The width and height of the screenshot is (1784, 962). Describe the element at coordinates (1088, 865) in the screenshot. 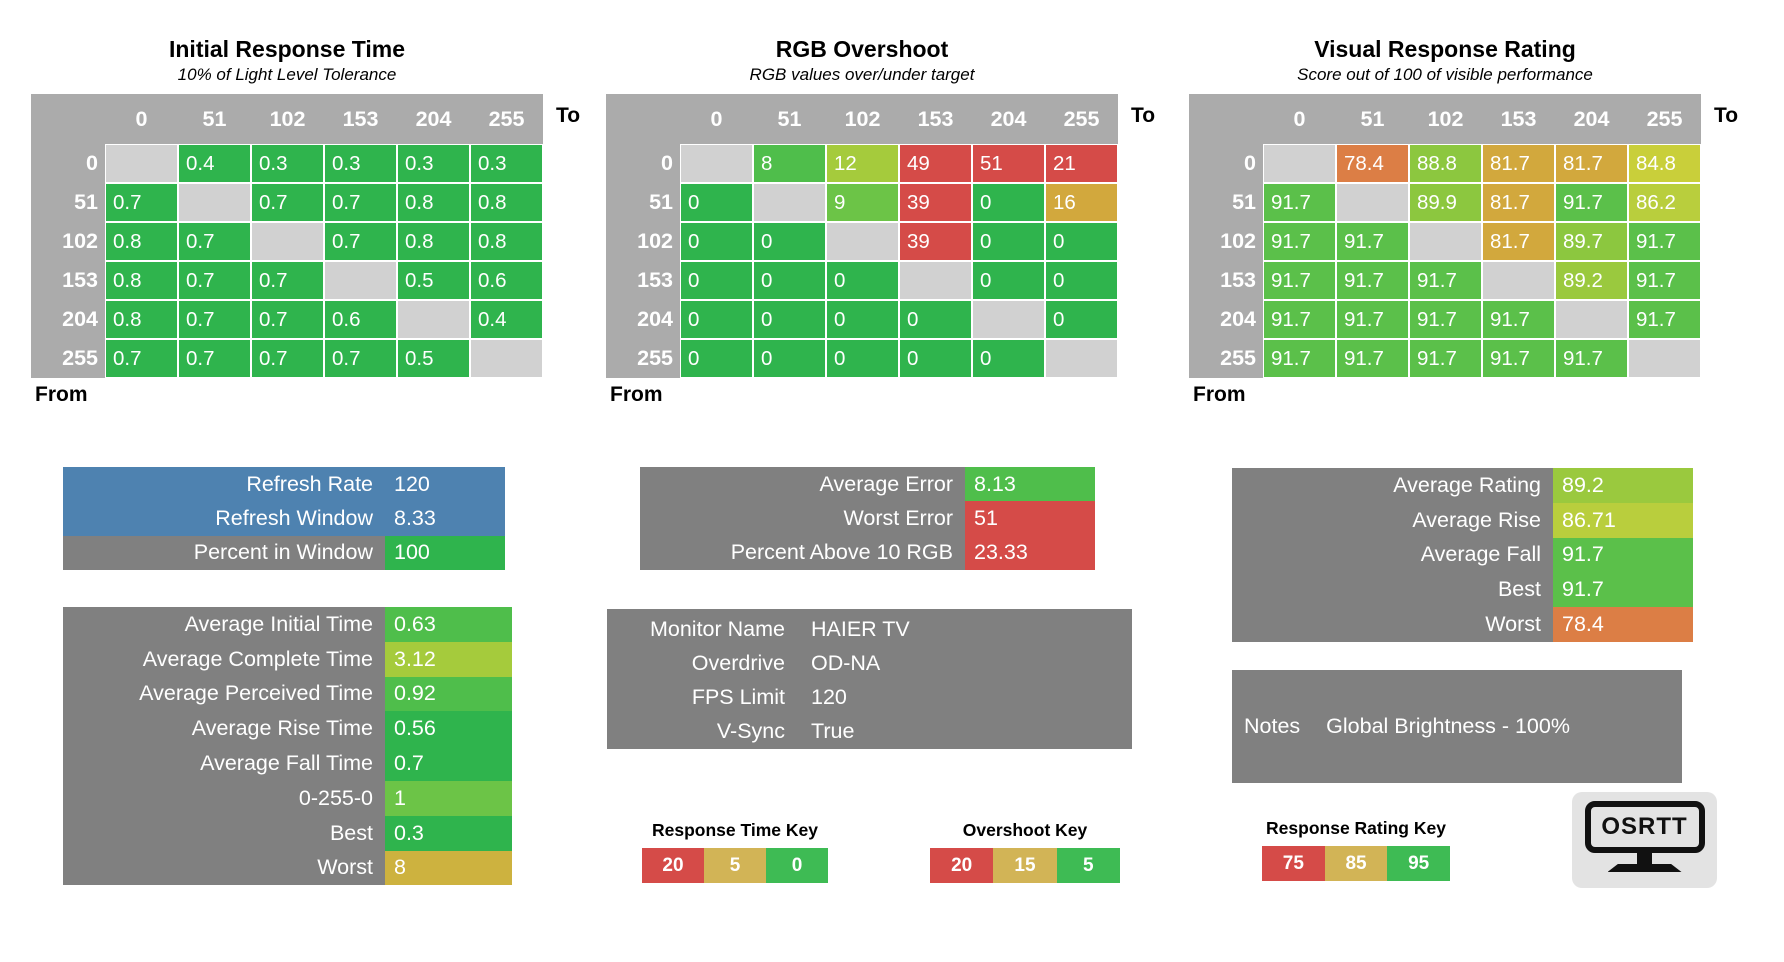

I see `key-segment: 5` at that location.